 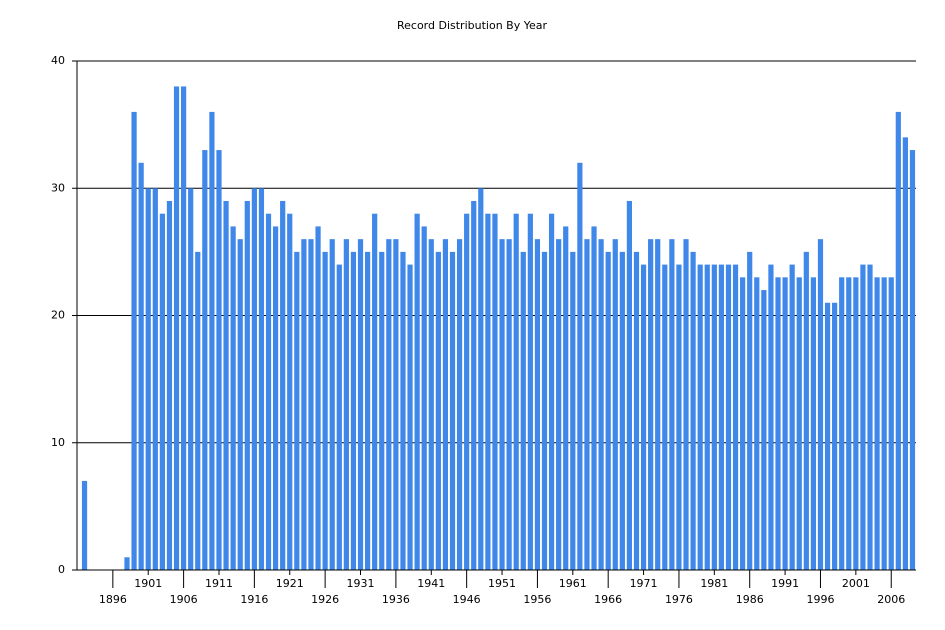 What do you see at coordinates (396, 599) in the screenshot?
I see `x-tick-label: 1936` at bounding box center [396, 599].